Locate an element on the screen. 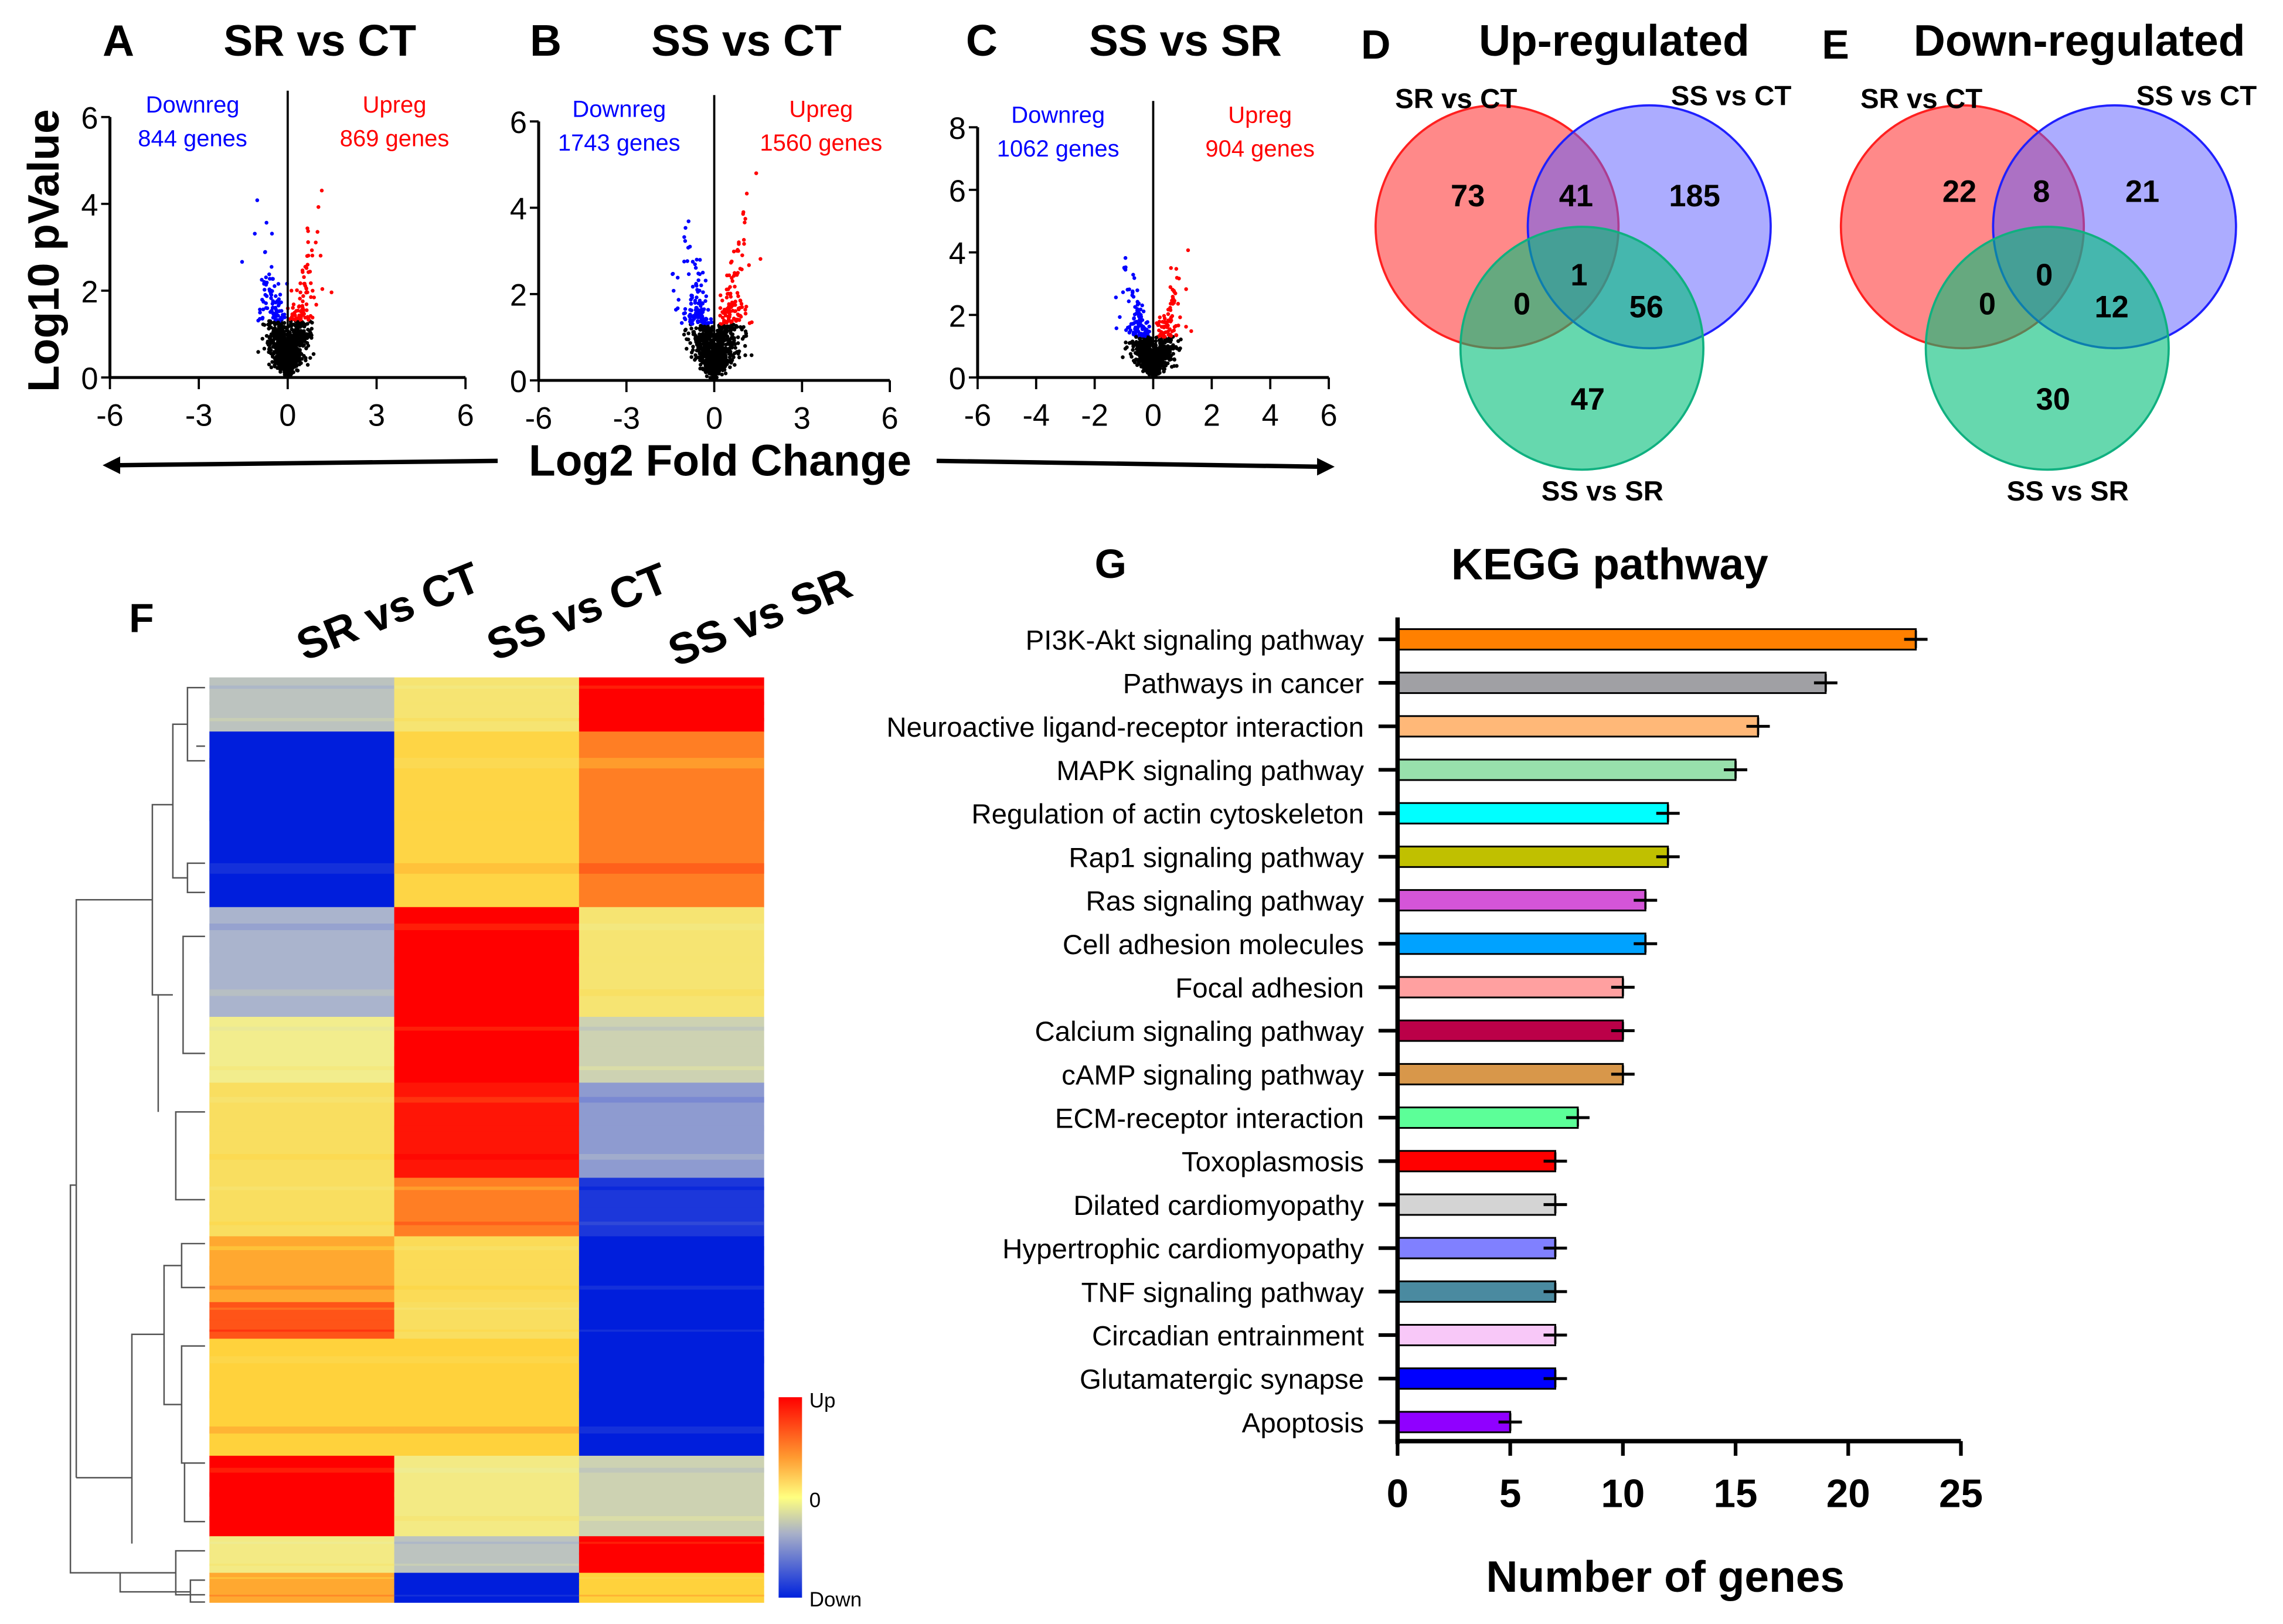  x-tick-label: 10 is located at coordinates (1623, 1494).